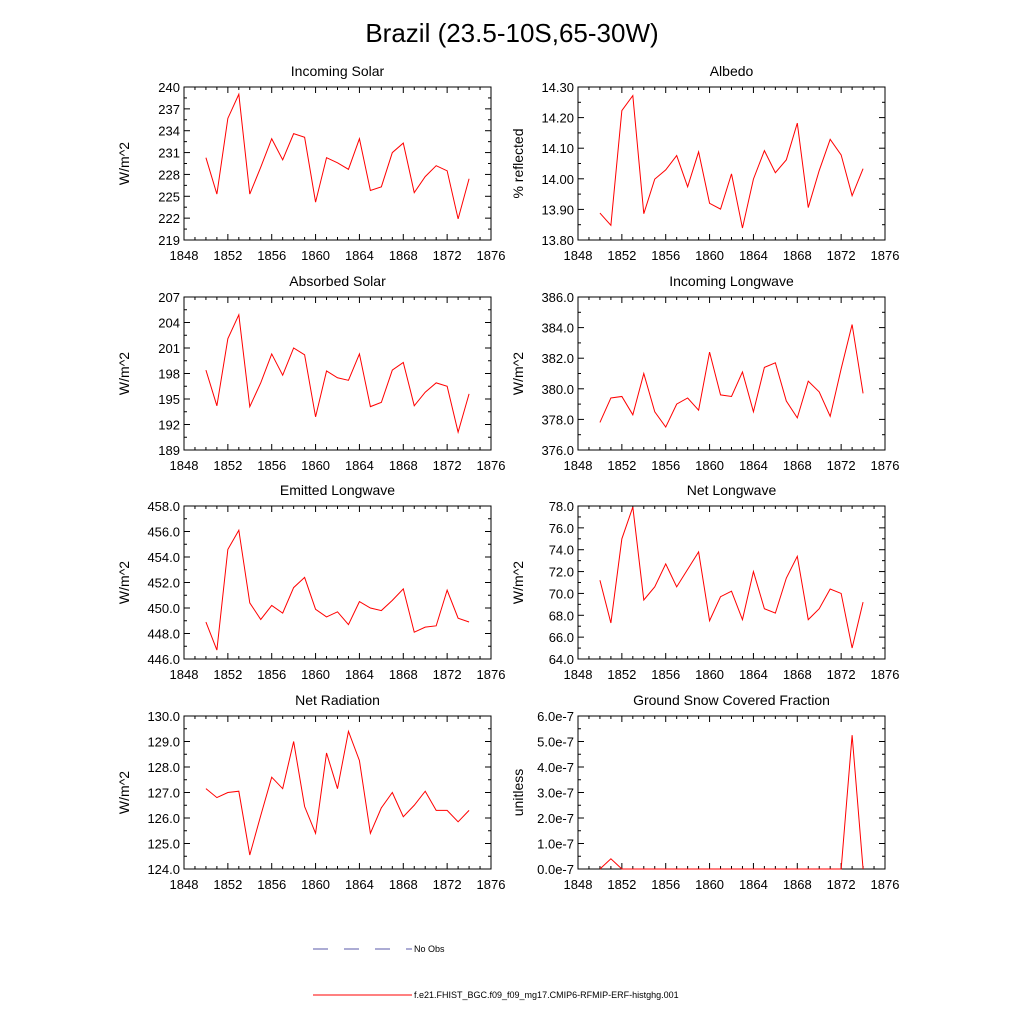 Image resolution: width=1024 pixels, height=1024 pixels. Describe the element at coordinates (359, 884) in the screenshot. I see `net-radiation-x-tick-label: 1864` at that location.